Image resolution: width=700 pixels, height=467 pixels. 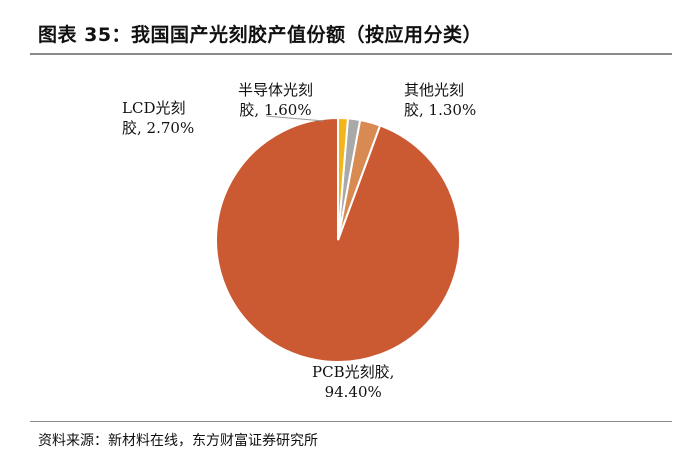 What do you see at coordinates (351, 421) in the screenshot?
I see `source-divider` at bounding box center [351, 421].